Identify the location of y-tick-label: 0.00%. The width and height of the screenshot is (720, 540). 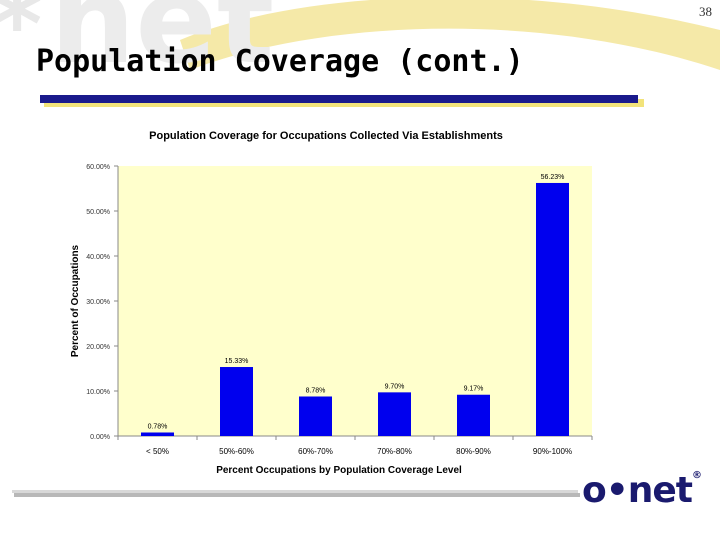
(100, 437).